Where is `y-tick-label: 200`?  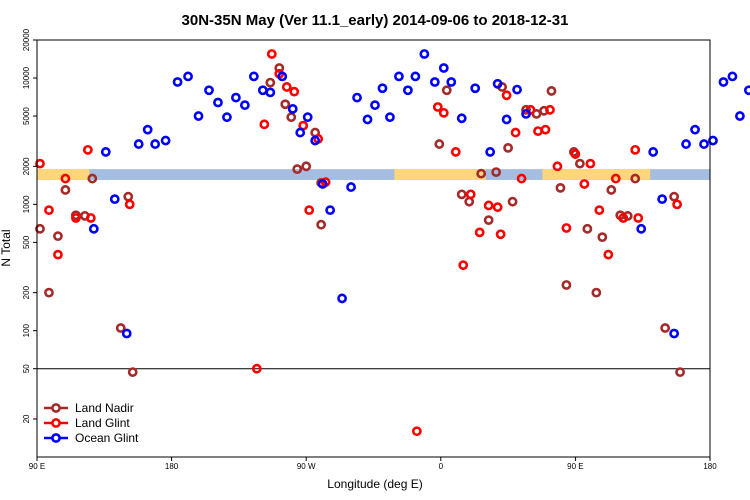
y-tick-label: 200 is located at coordinates (26, 292).